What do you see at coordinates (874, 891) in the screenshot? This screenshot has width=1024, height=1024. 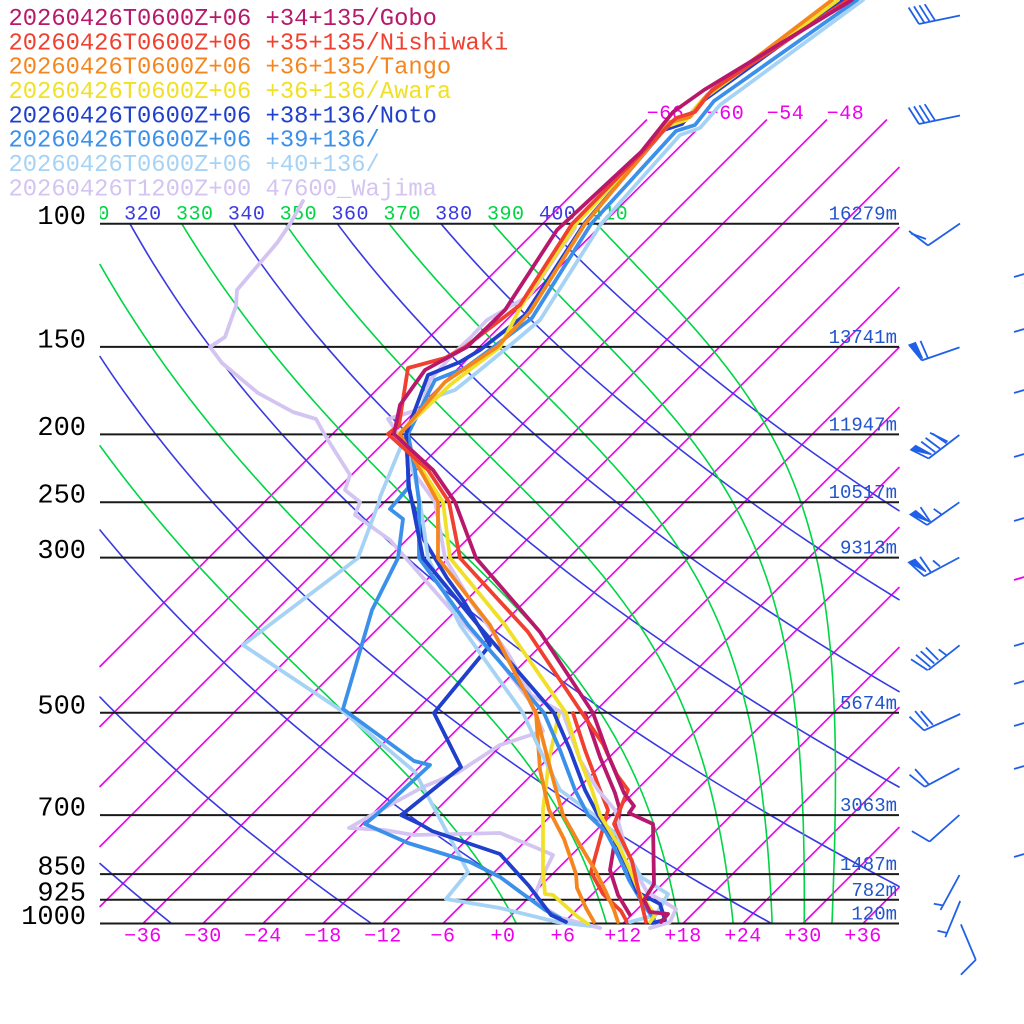 I see `svg-text: 782m` at bounding box center [874, 891].